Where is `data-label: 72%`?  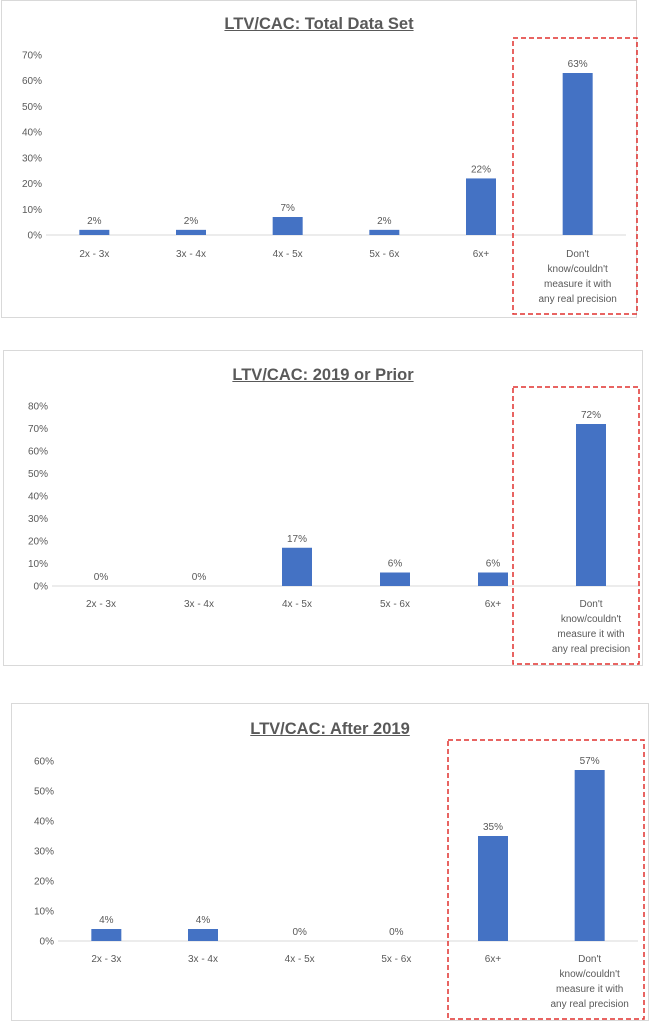 data-label: 72% is located at coordinates (591, 415).